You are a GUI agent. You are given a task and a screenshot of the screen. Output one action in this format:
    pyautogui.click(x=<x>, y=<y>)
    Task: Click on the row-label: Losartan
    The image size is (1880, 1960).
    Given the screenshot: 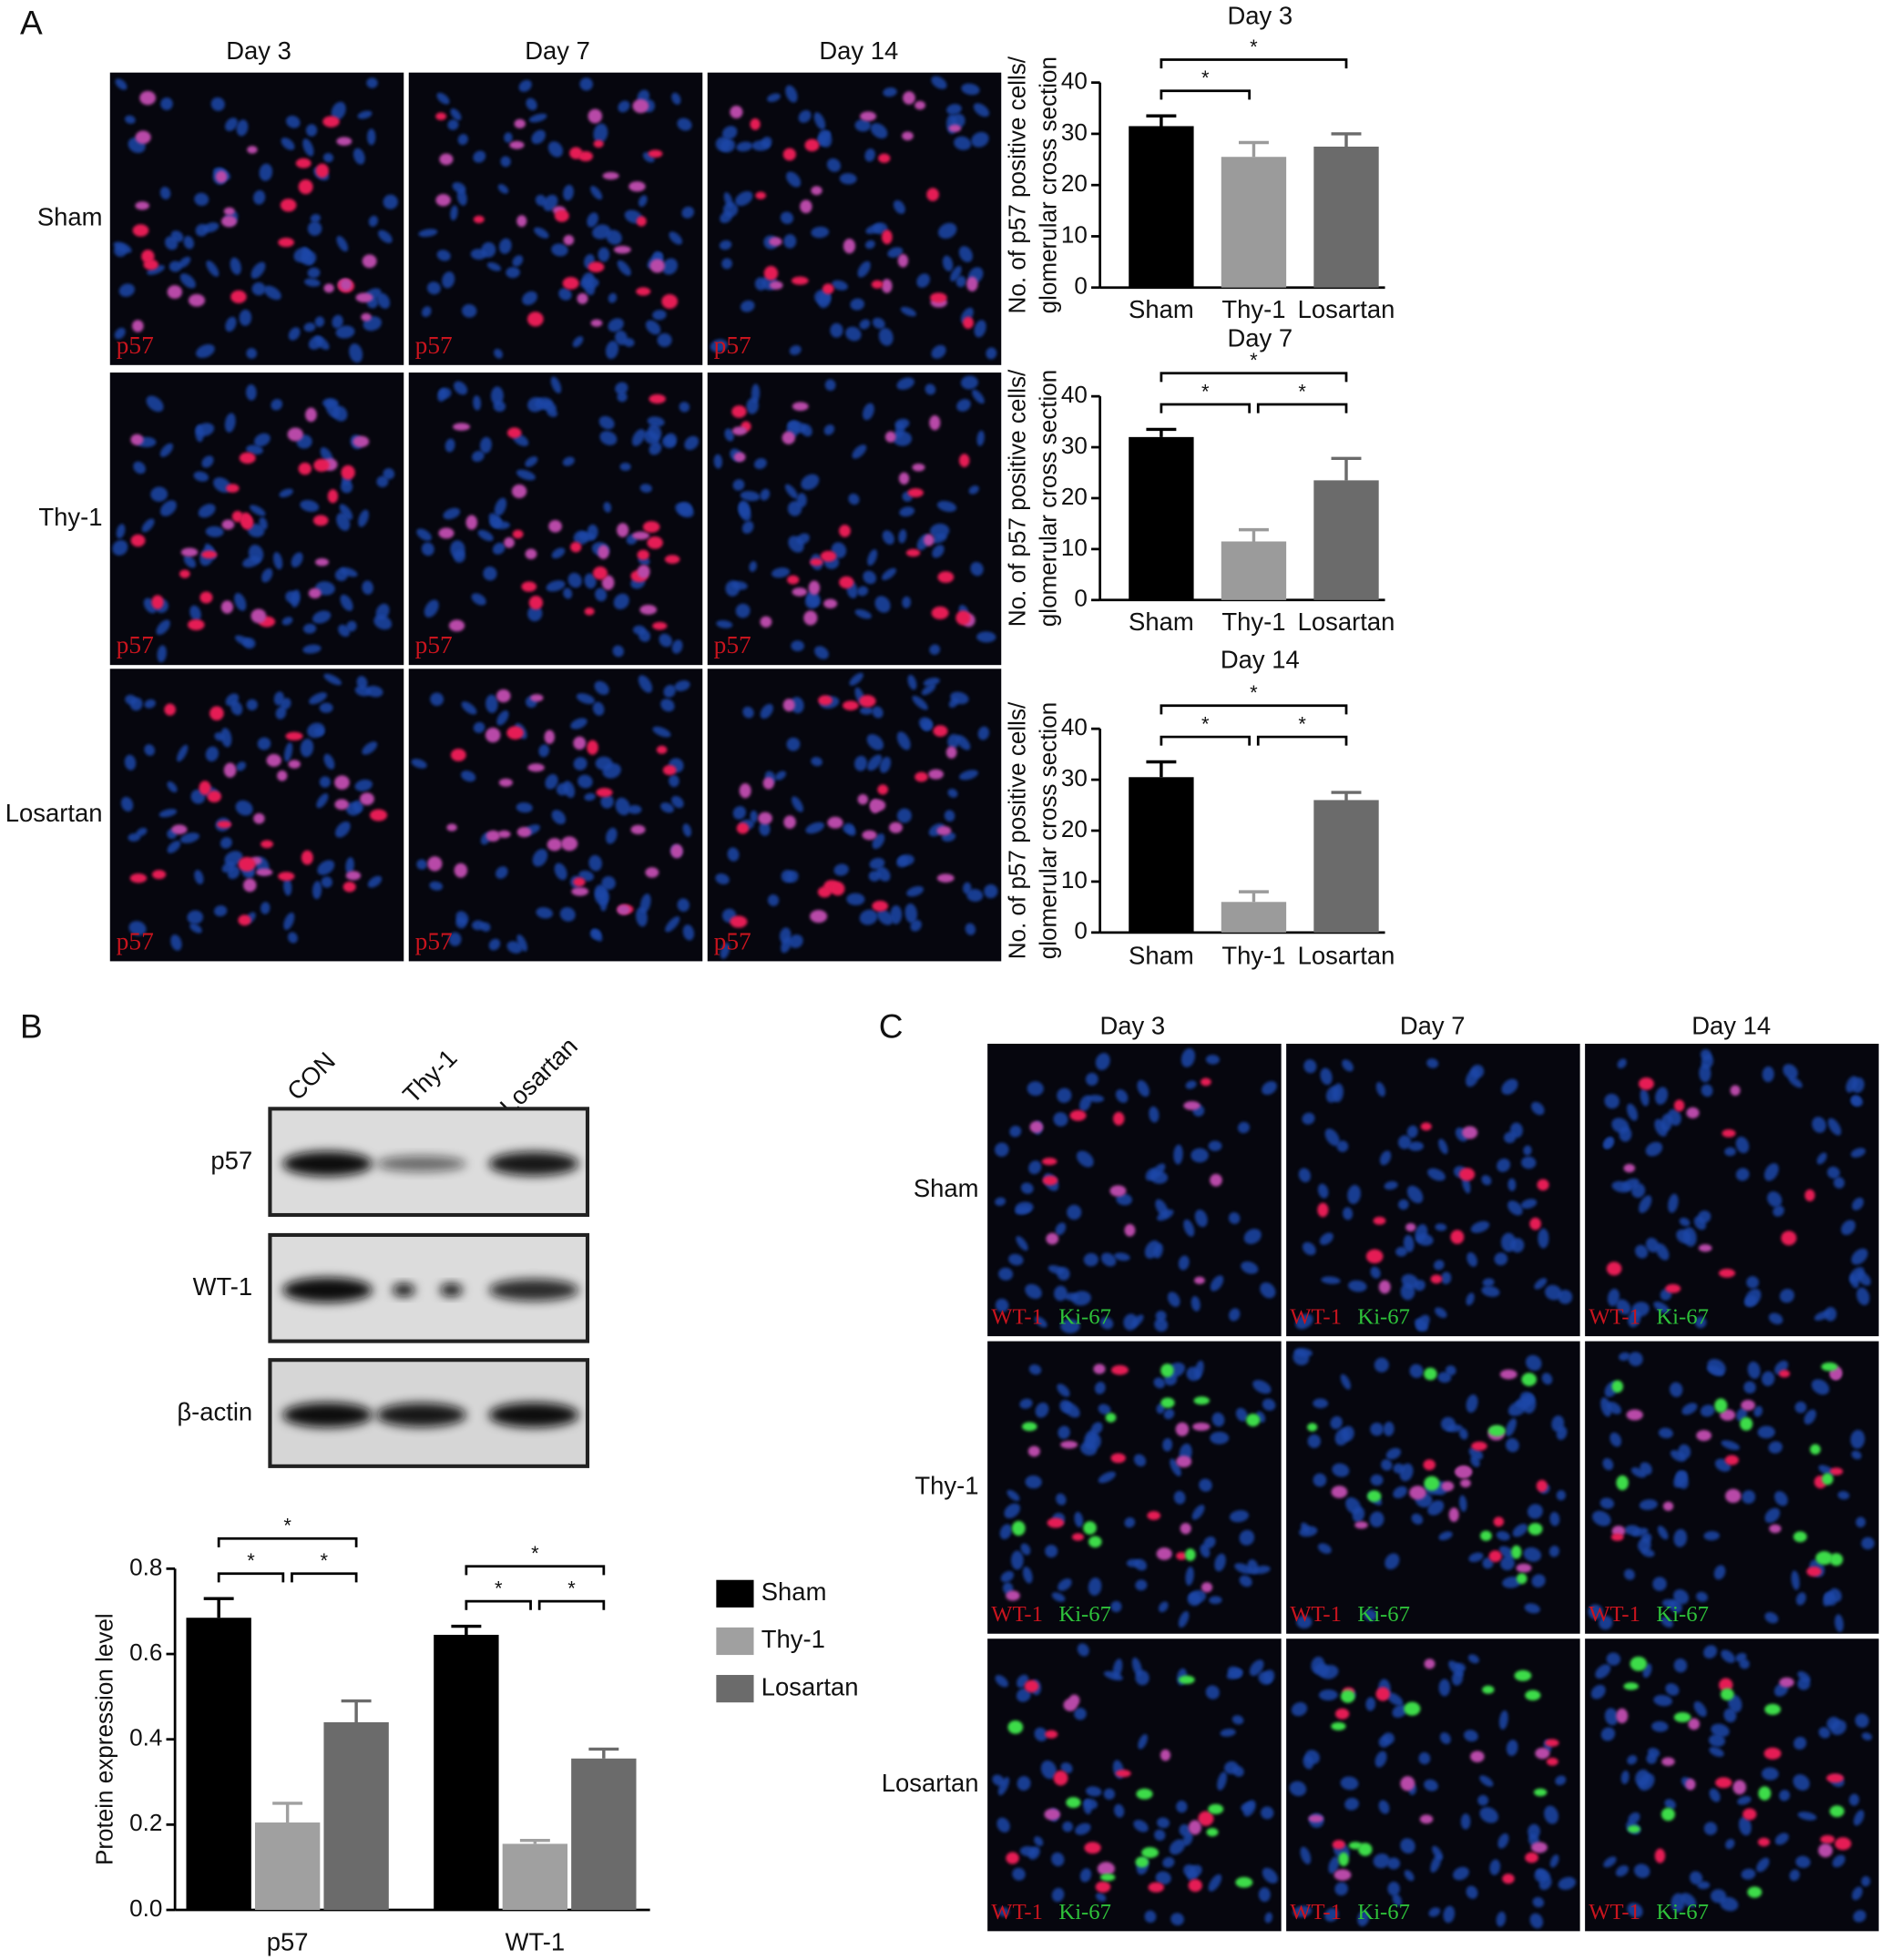 What is the action you would take?
    pyautogui.click(x=54, y=813)
    